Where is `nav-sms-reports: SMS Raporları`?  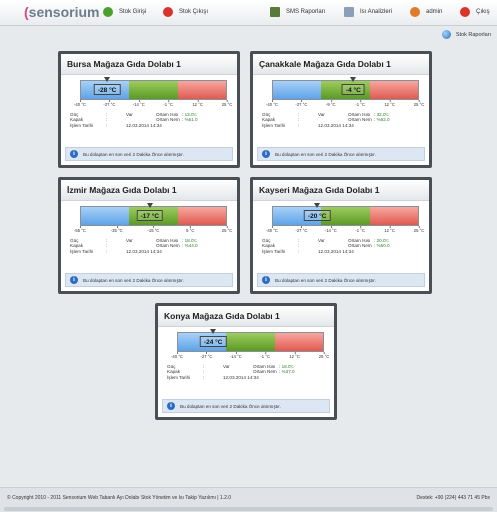 nav-sms-reports: SMS Raporları is located at coordinates (297, 12).